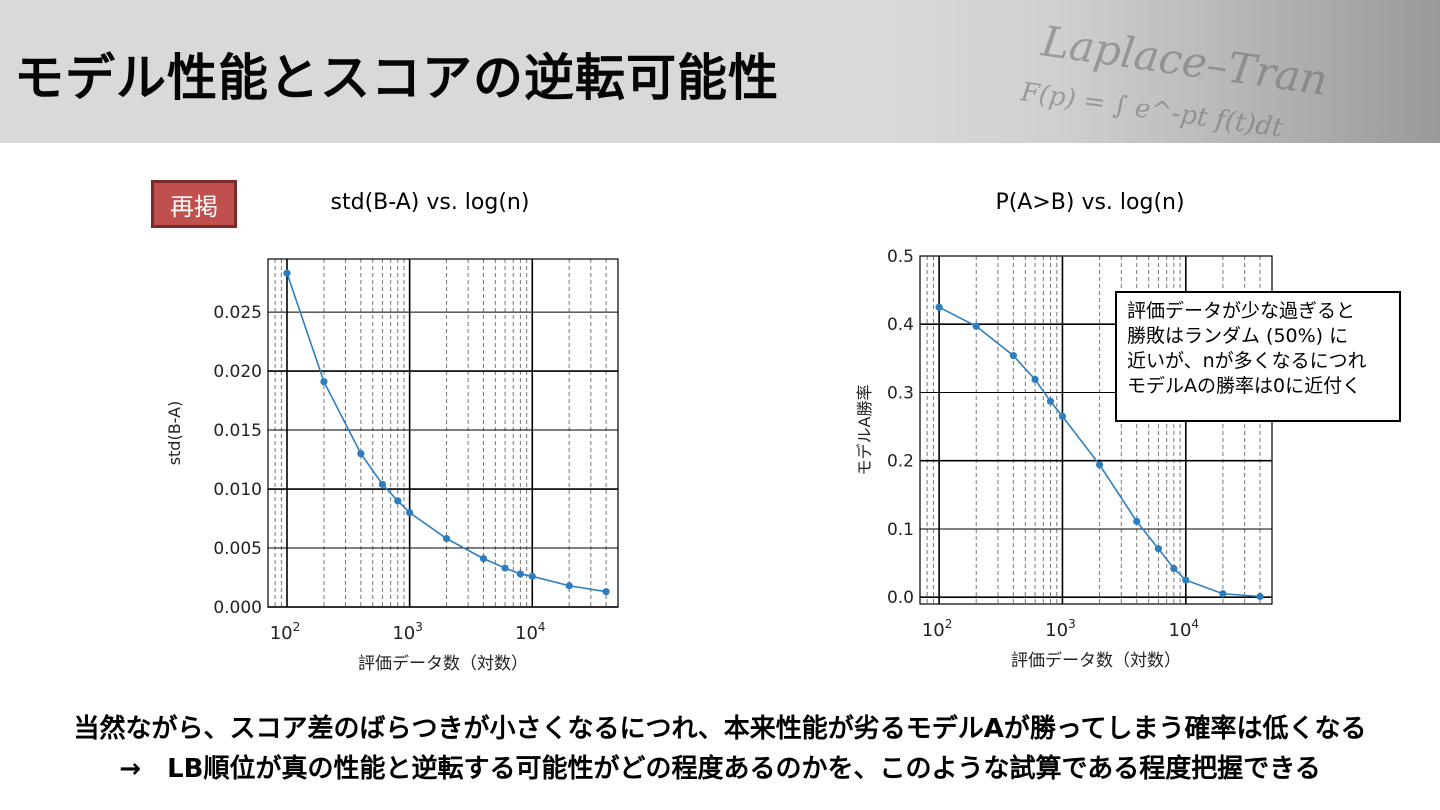 The image size is (1440, 810). What do you see at coordinates (1060, 629) in the screenshot?
I see `winrate-xtick-label: 10³` at bounding box center [1060, 629].